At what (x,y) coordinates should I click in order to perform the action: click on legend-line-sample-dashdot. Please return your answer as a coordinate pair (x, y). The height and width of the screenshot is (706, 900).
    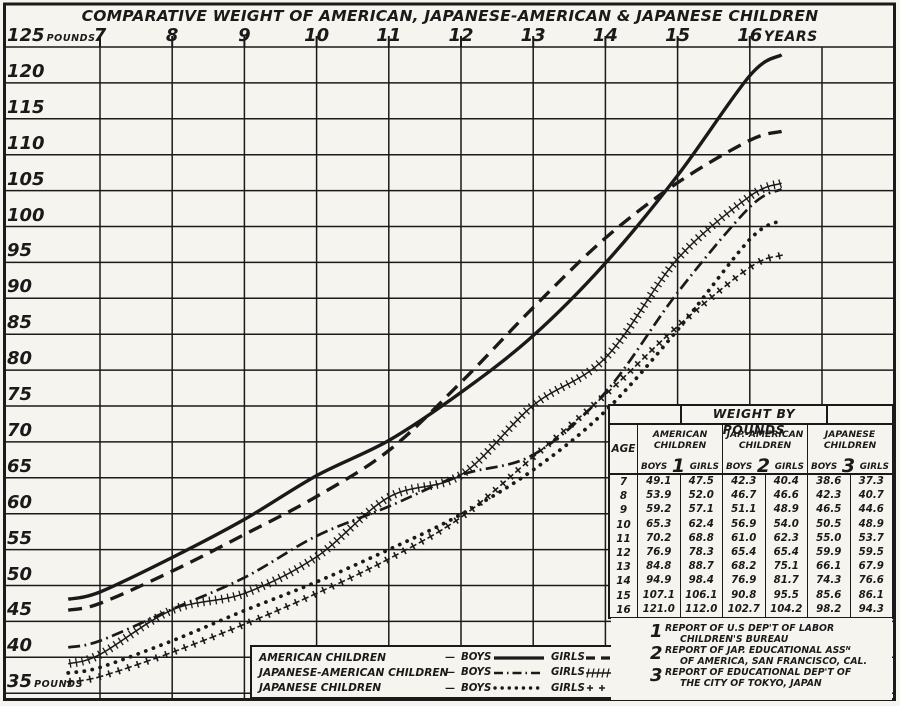
    Looking at the image, I should click on (519, 673).